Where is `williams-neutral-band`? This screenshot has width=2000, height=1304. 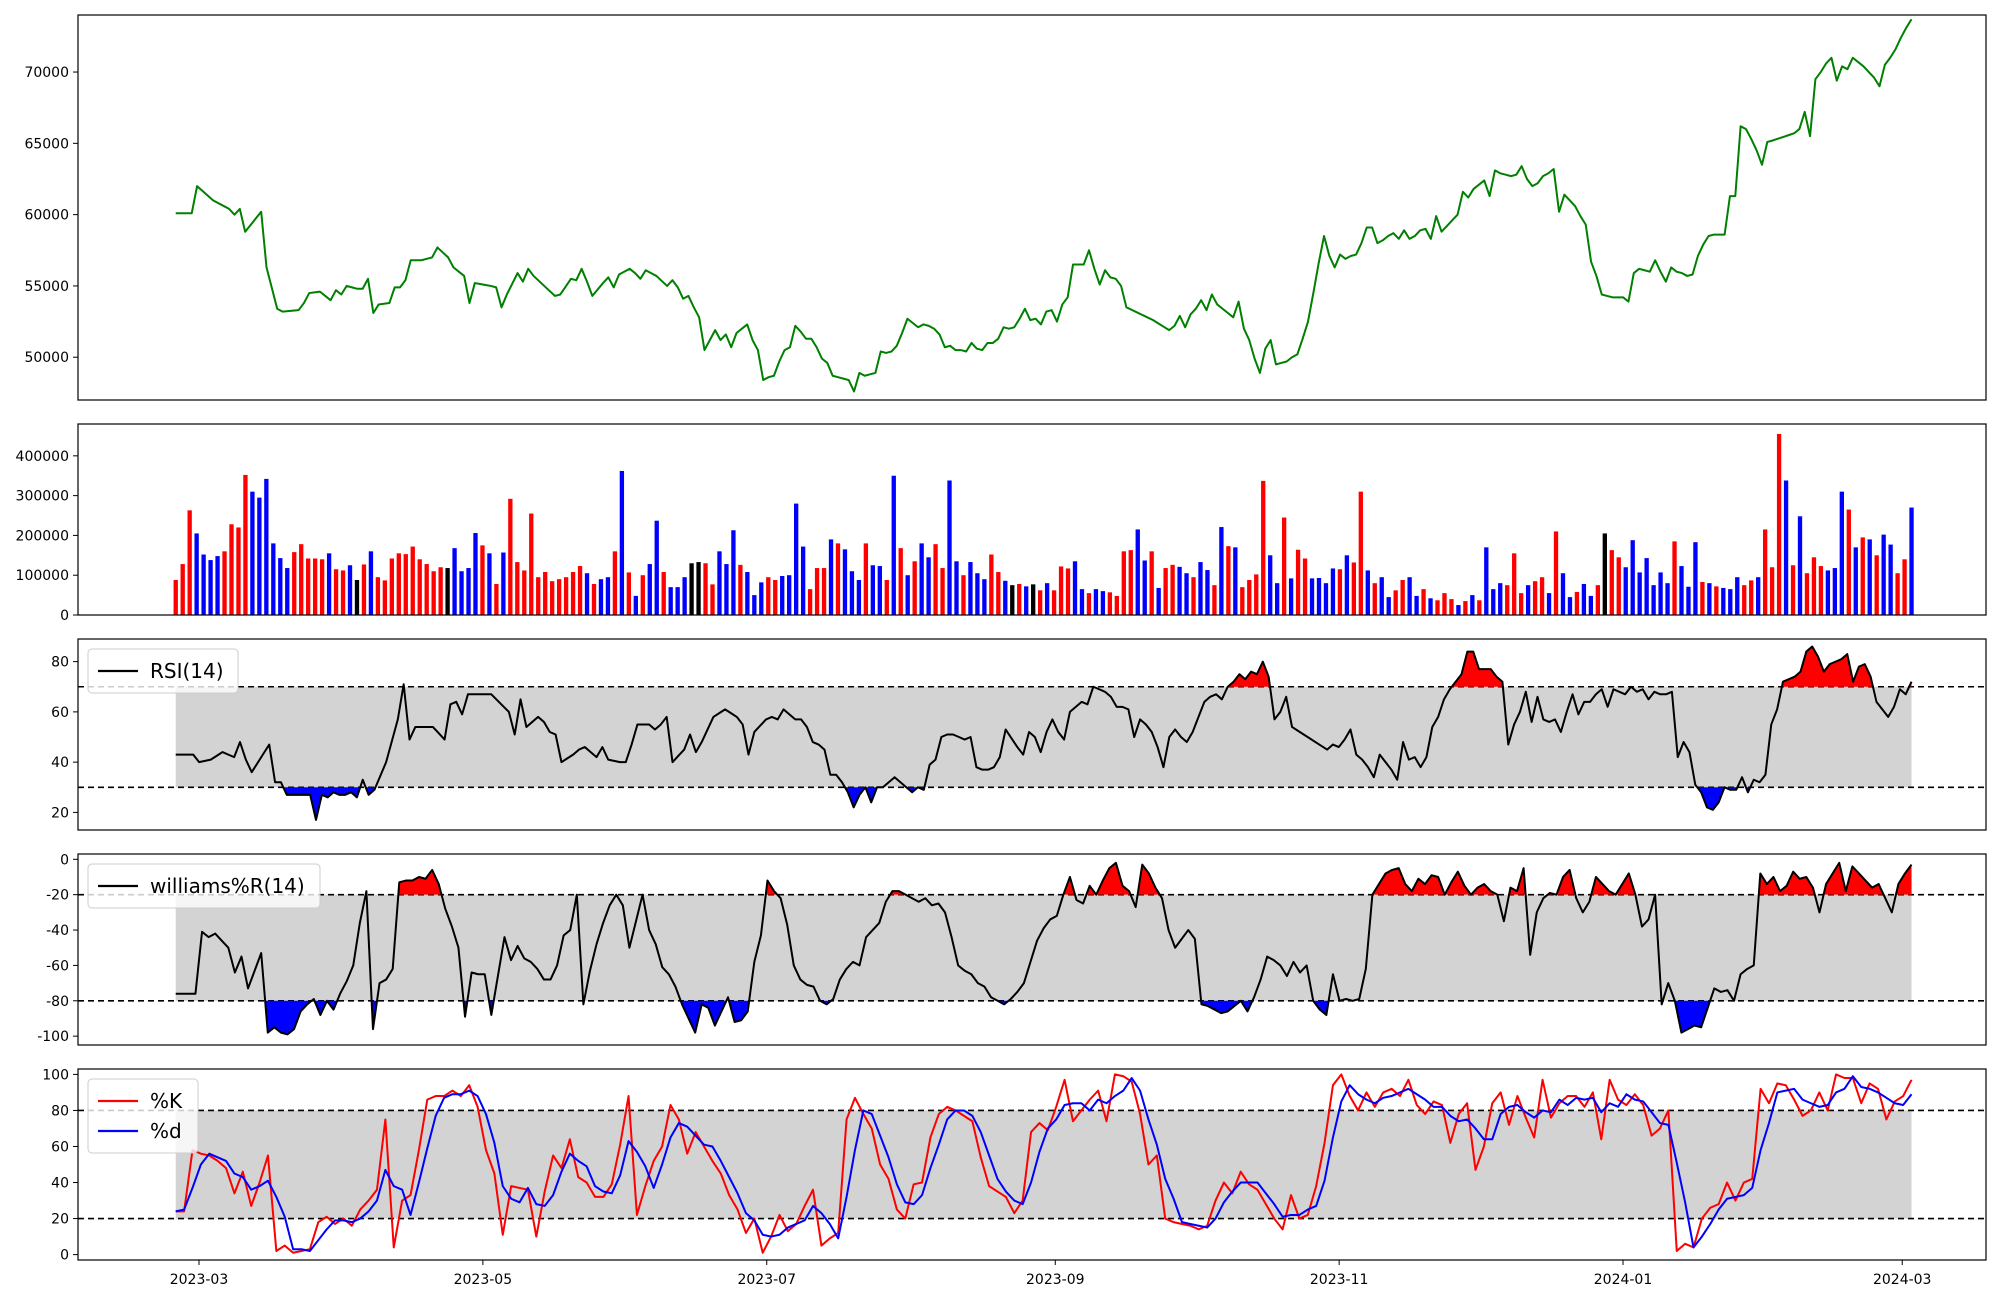
williams-neutral-band is located at coordinates (1043, 947).